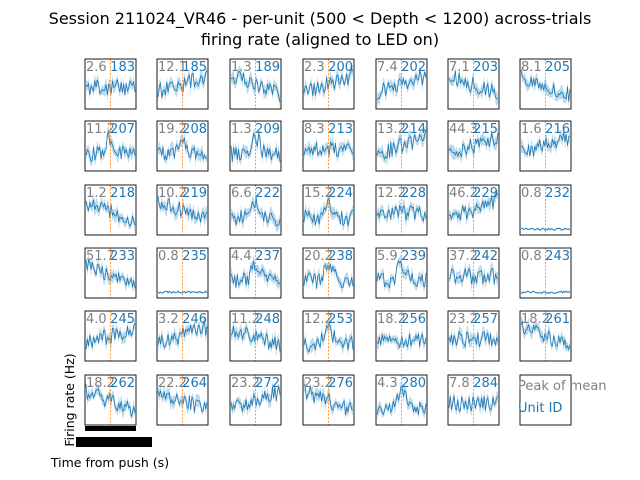  What do you see at coordinates (545, 273) in the screenshot?
I see `unit-panel: 0.8 243` at bounding box center [545, 273].